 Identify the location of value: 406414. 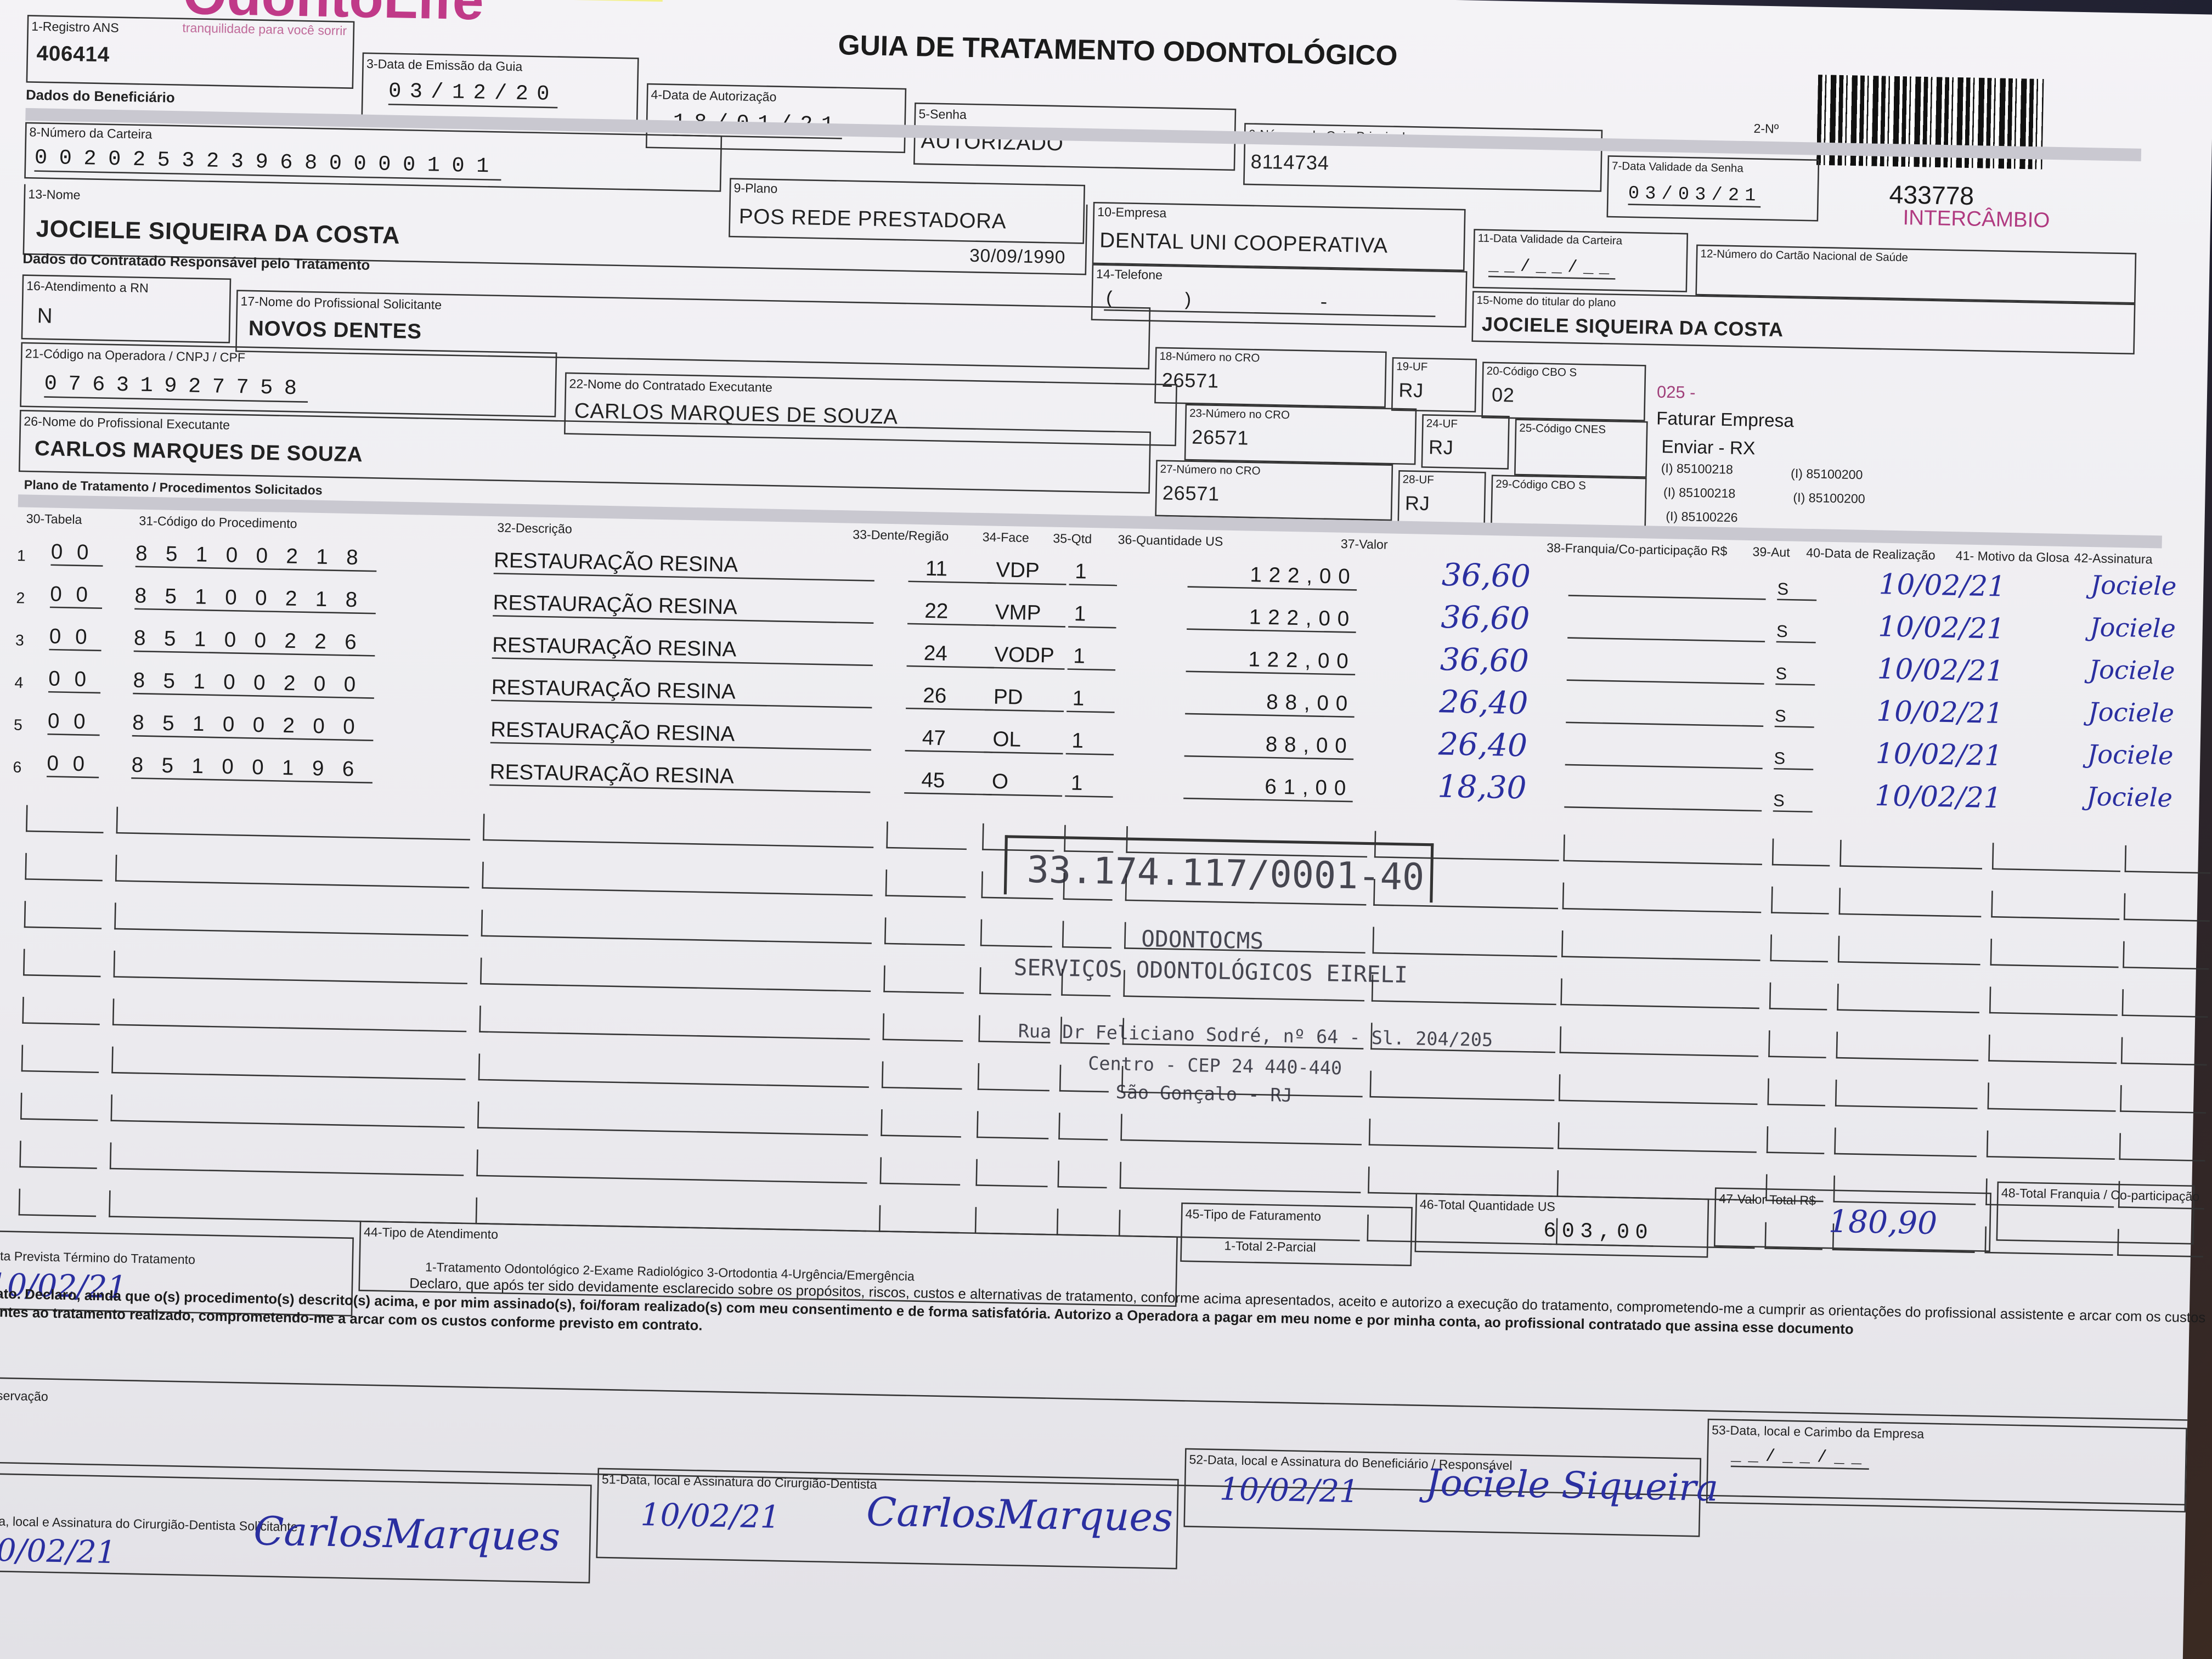
(73, 55).